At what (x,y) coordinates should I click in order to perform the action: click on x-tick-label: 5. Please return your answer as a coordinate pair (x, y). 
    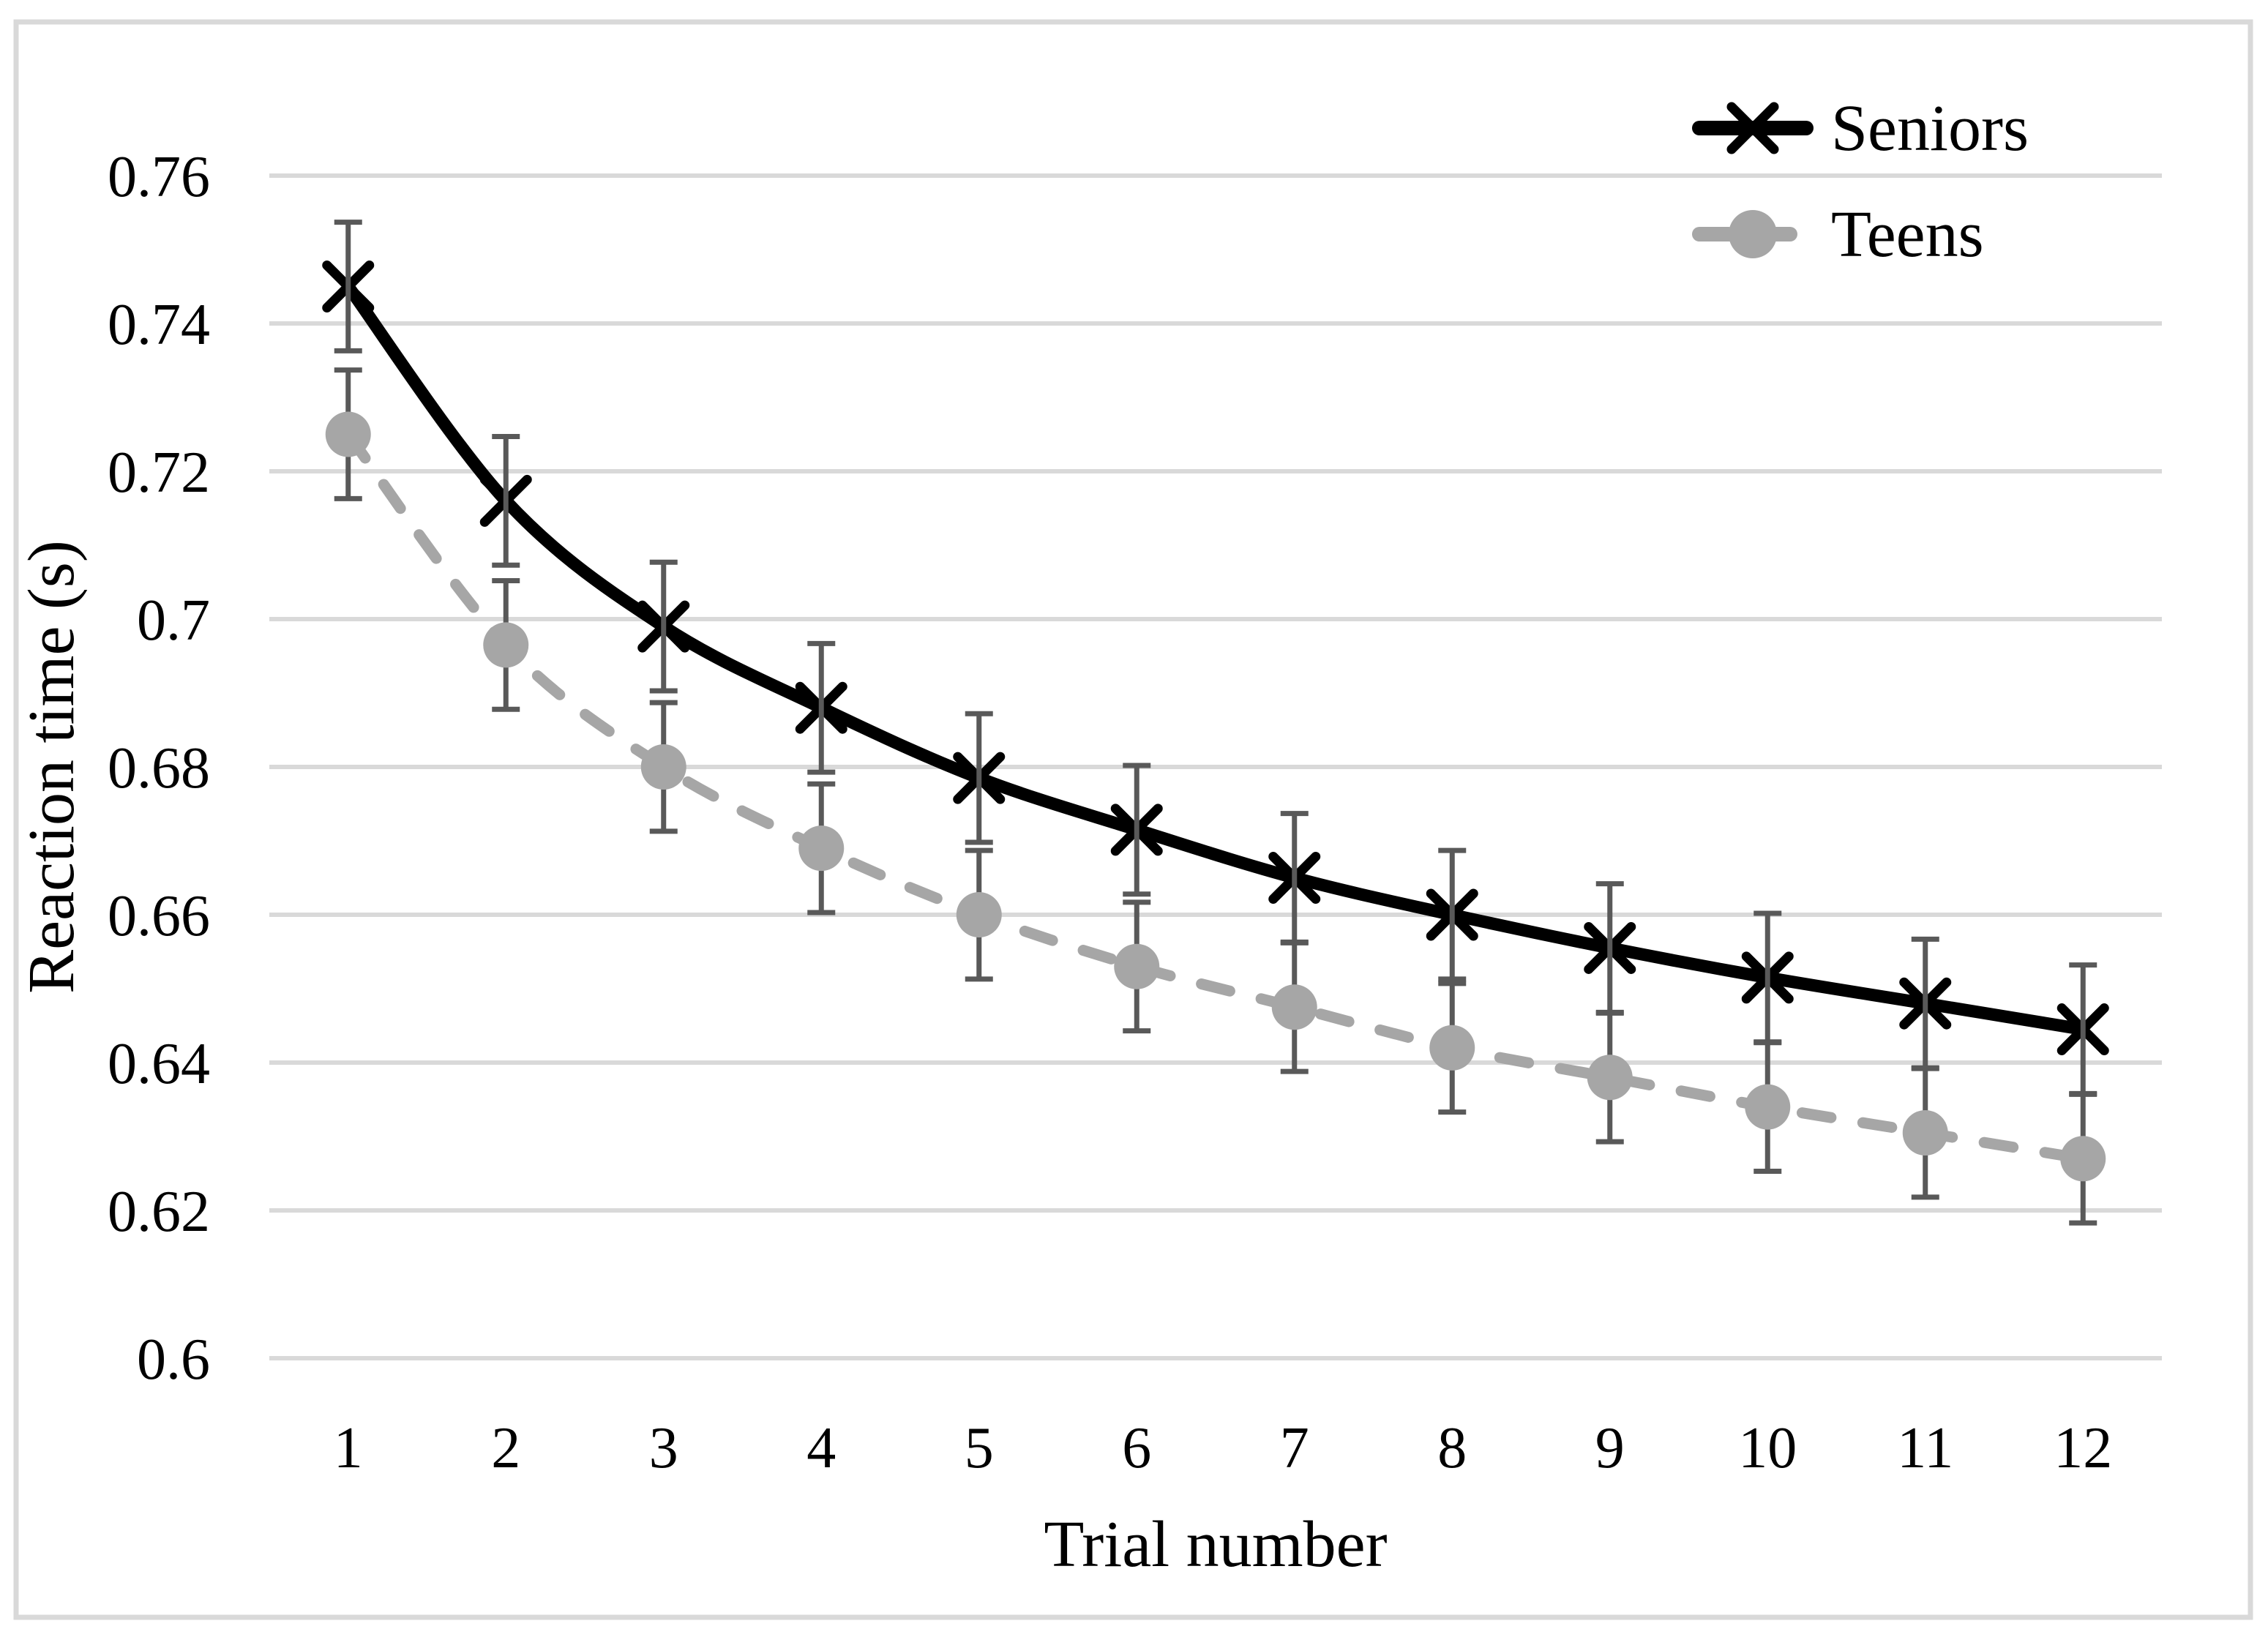
    Looking at the image, I should click on (979, 1448).